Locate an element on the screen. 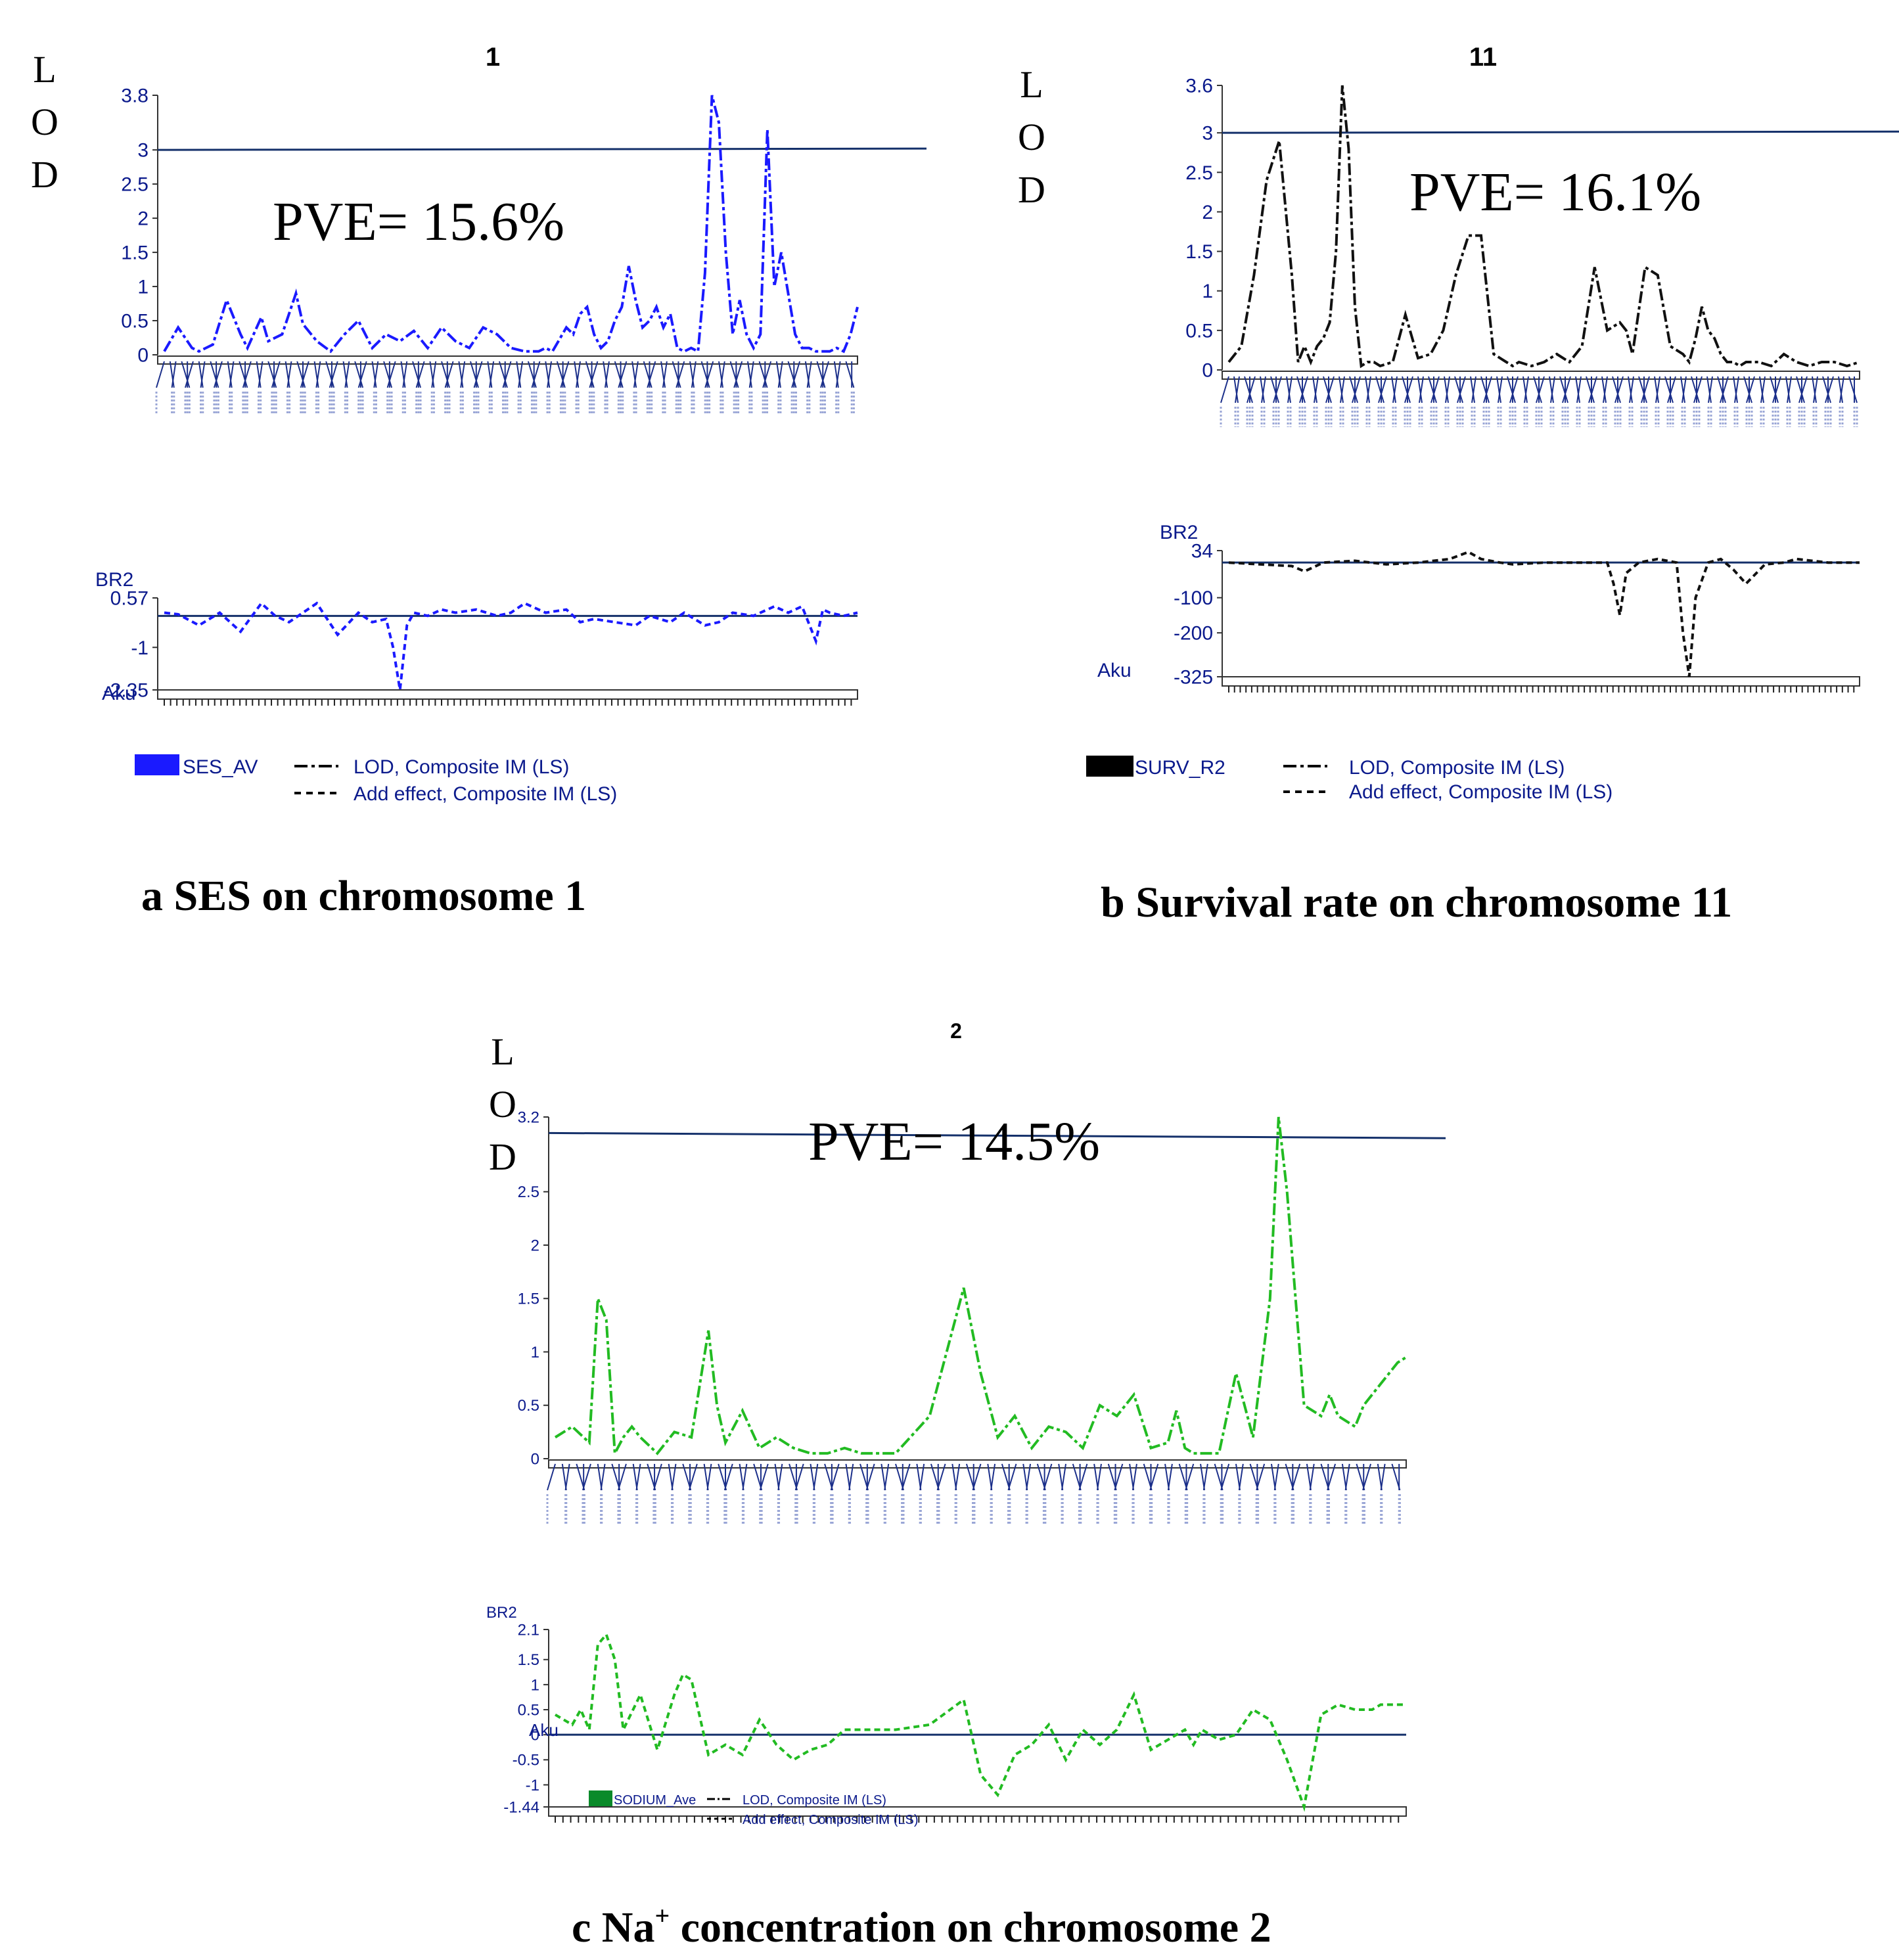 The image size is (1899, 1960). marker-ticks is located at coordinates (973, 1493).